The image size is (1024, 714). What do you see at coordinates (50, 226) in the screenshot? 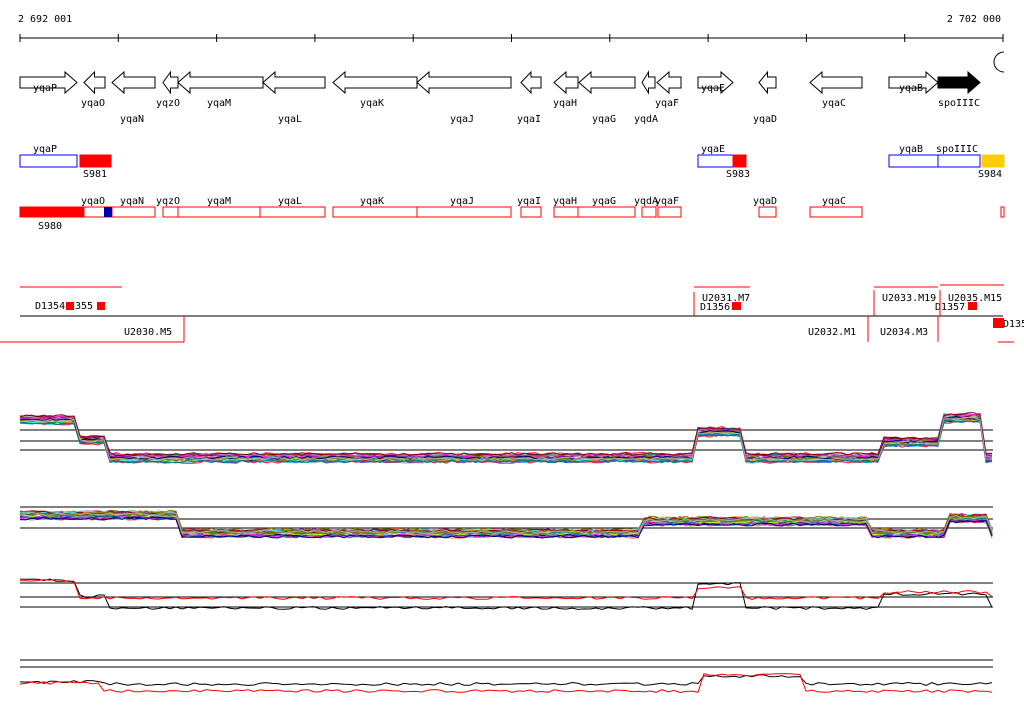
I see `segment-label: S980` at bounding box center [50, 226].